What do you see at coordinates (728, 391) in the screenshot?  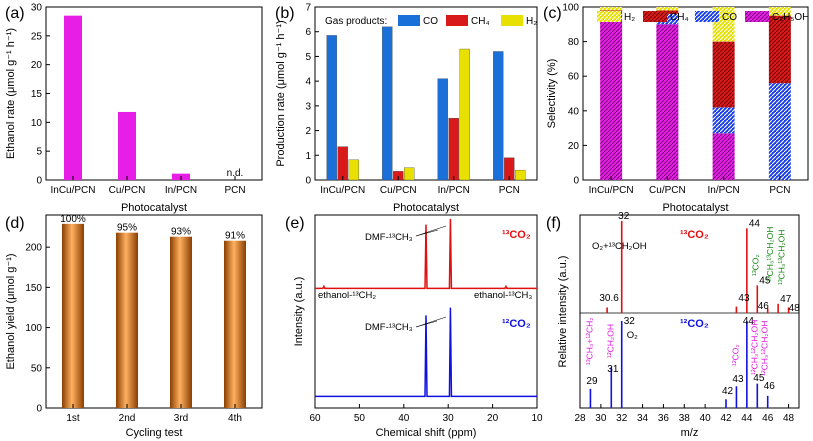 I see `panel-f-bottom-peak-label: 42` at bounding box center [728, 391].